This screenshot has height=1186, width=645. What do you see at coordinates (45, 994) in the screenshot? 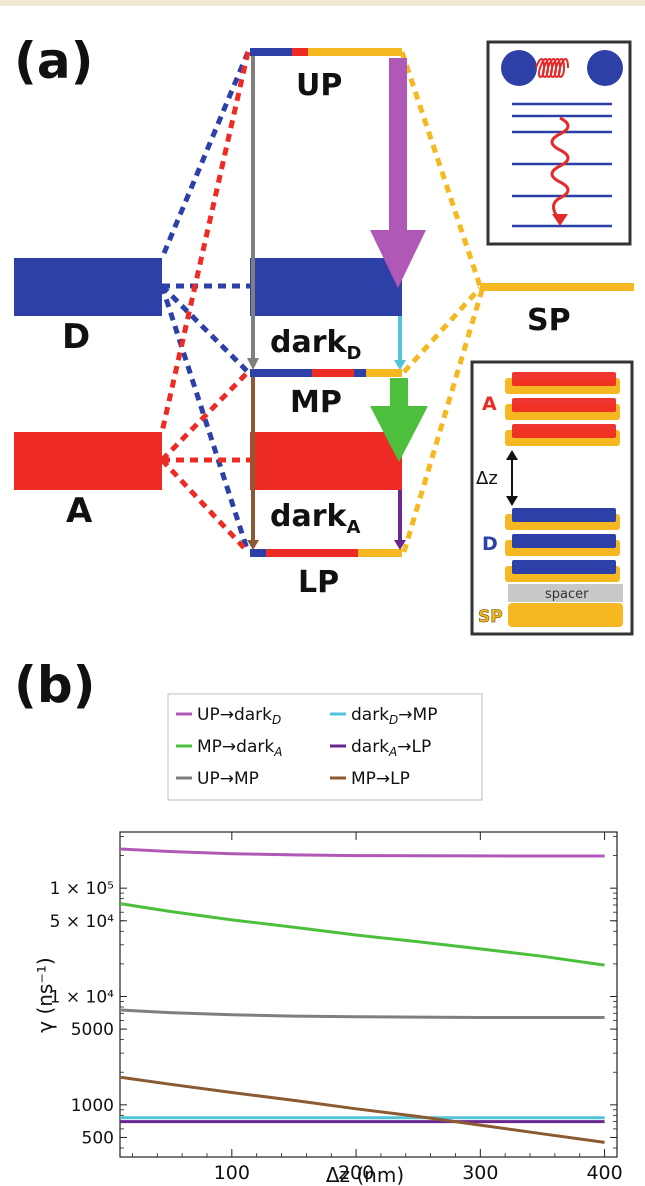
I see `y-axis-label: γ (ns⁻¹)` at bounding box center [45, 994].